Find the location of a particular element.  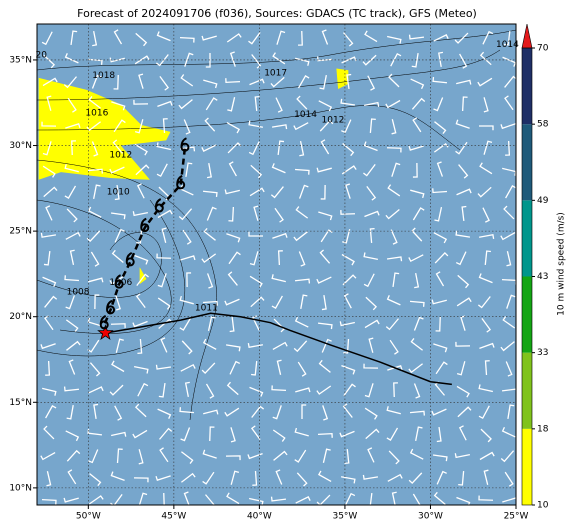

contour-label: 1012 is located at coordinates (333, 120).